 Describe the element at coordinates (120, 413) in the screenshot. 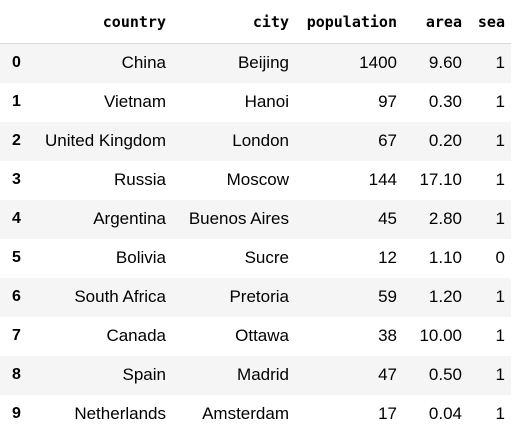

I see `cell-country: Netherlands` at that location.